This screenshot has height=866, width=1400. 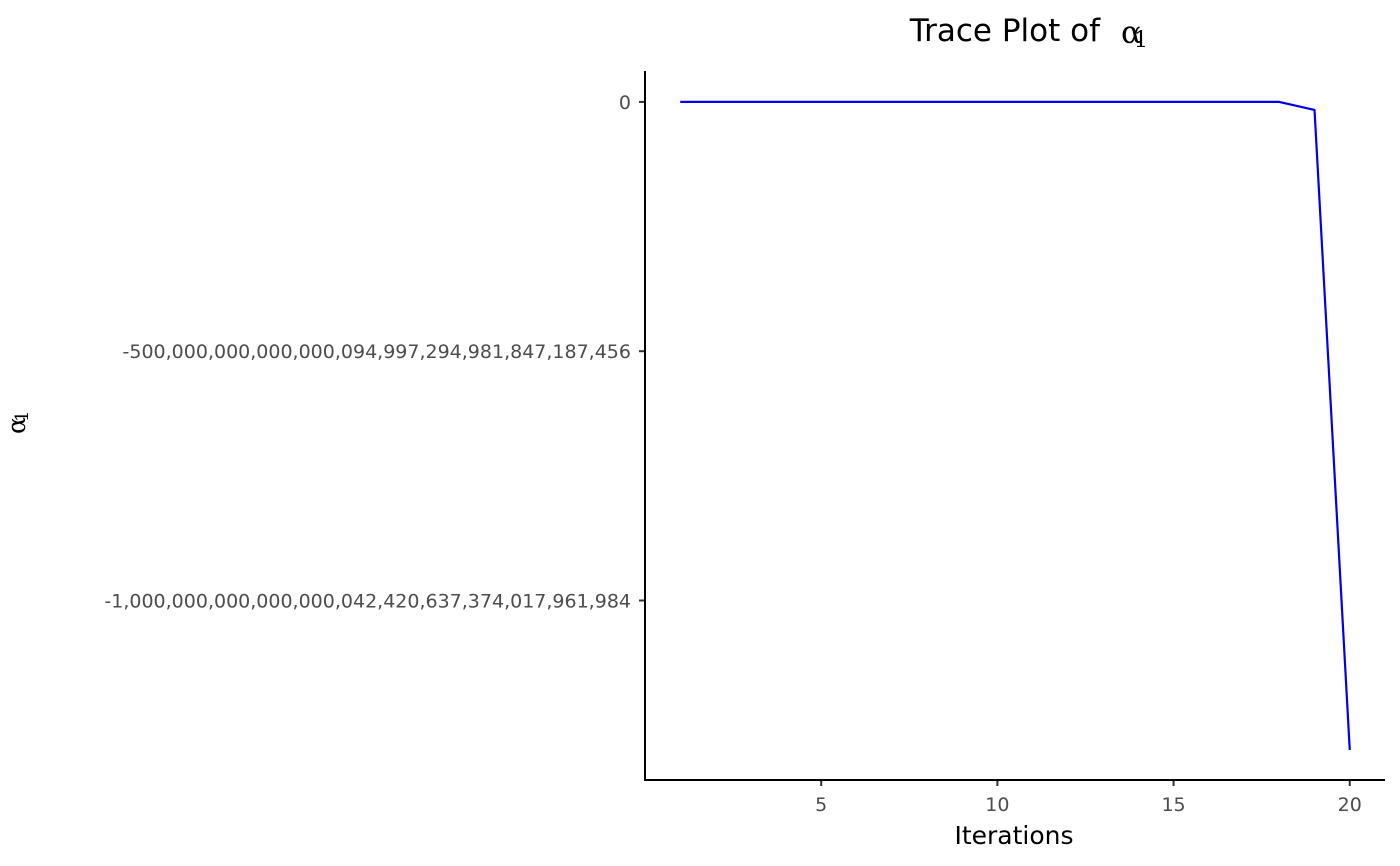 What do you see at coordinates (16, 425) in the screenshot?
I see `y-axis-title-symbol: α` at bounding box center [16, 425].